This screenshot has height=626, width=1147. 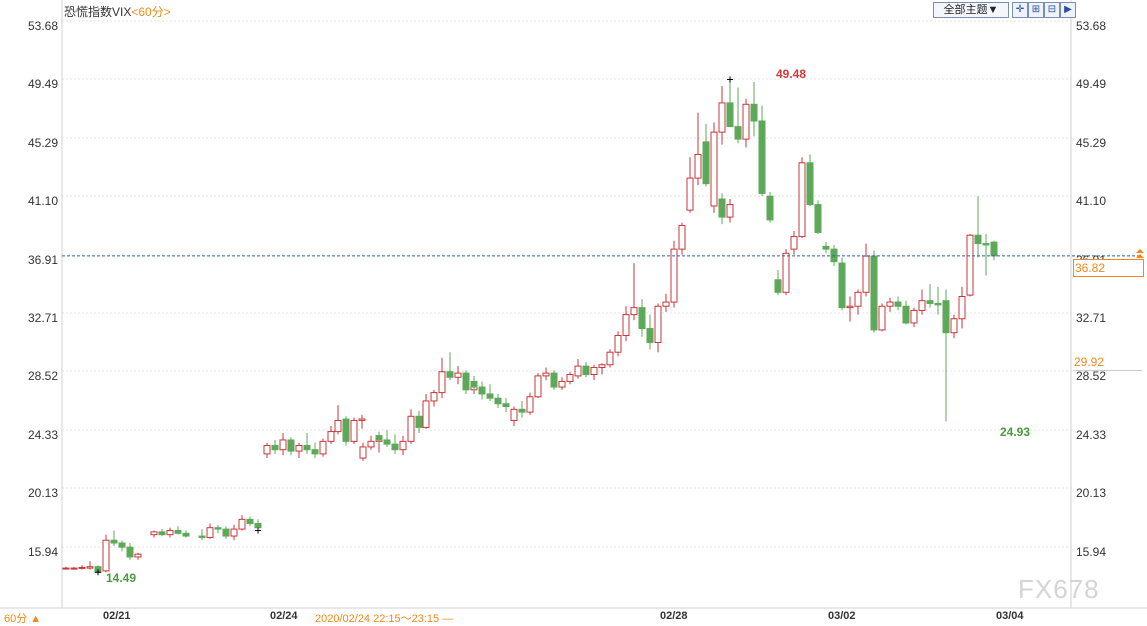 What do you see at coordinates (1068, 10) in the screenshot?
I see `forward-icon: ▶` at bounding box center [1068, 10].